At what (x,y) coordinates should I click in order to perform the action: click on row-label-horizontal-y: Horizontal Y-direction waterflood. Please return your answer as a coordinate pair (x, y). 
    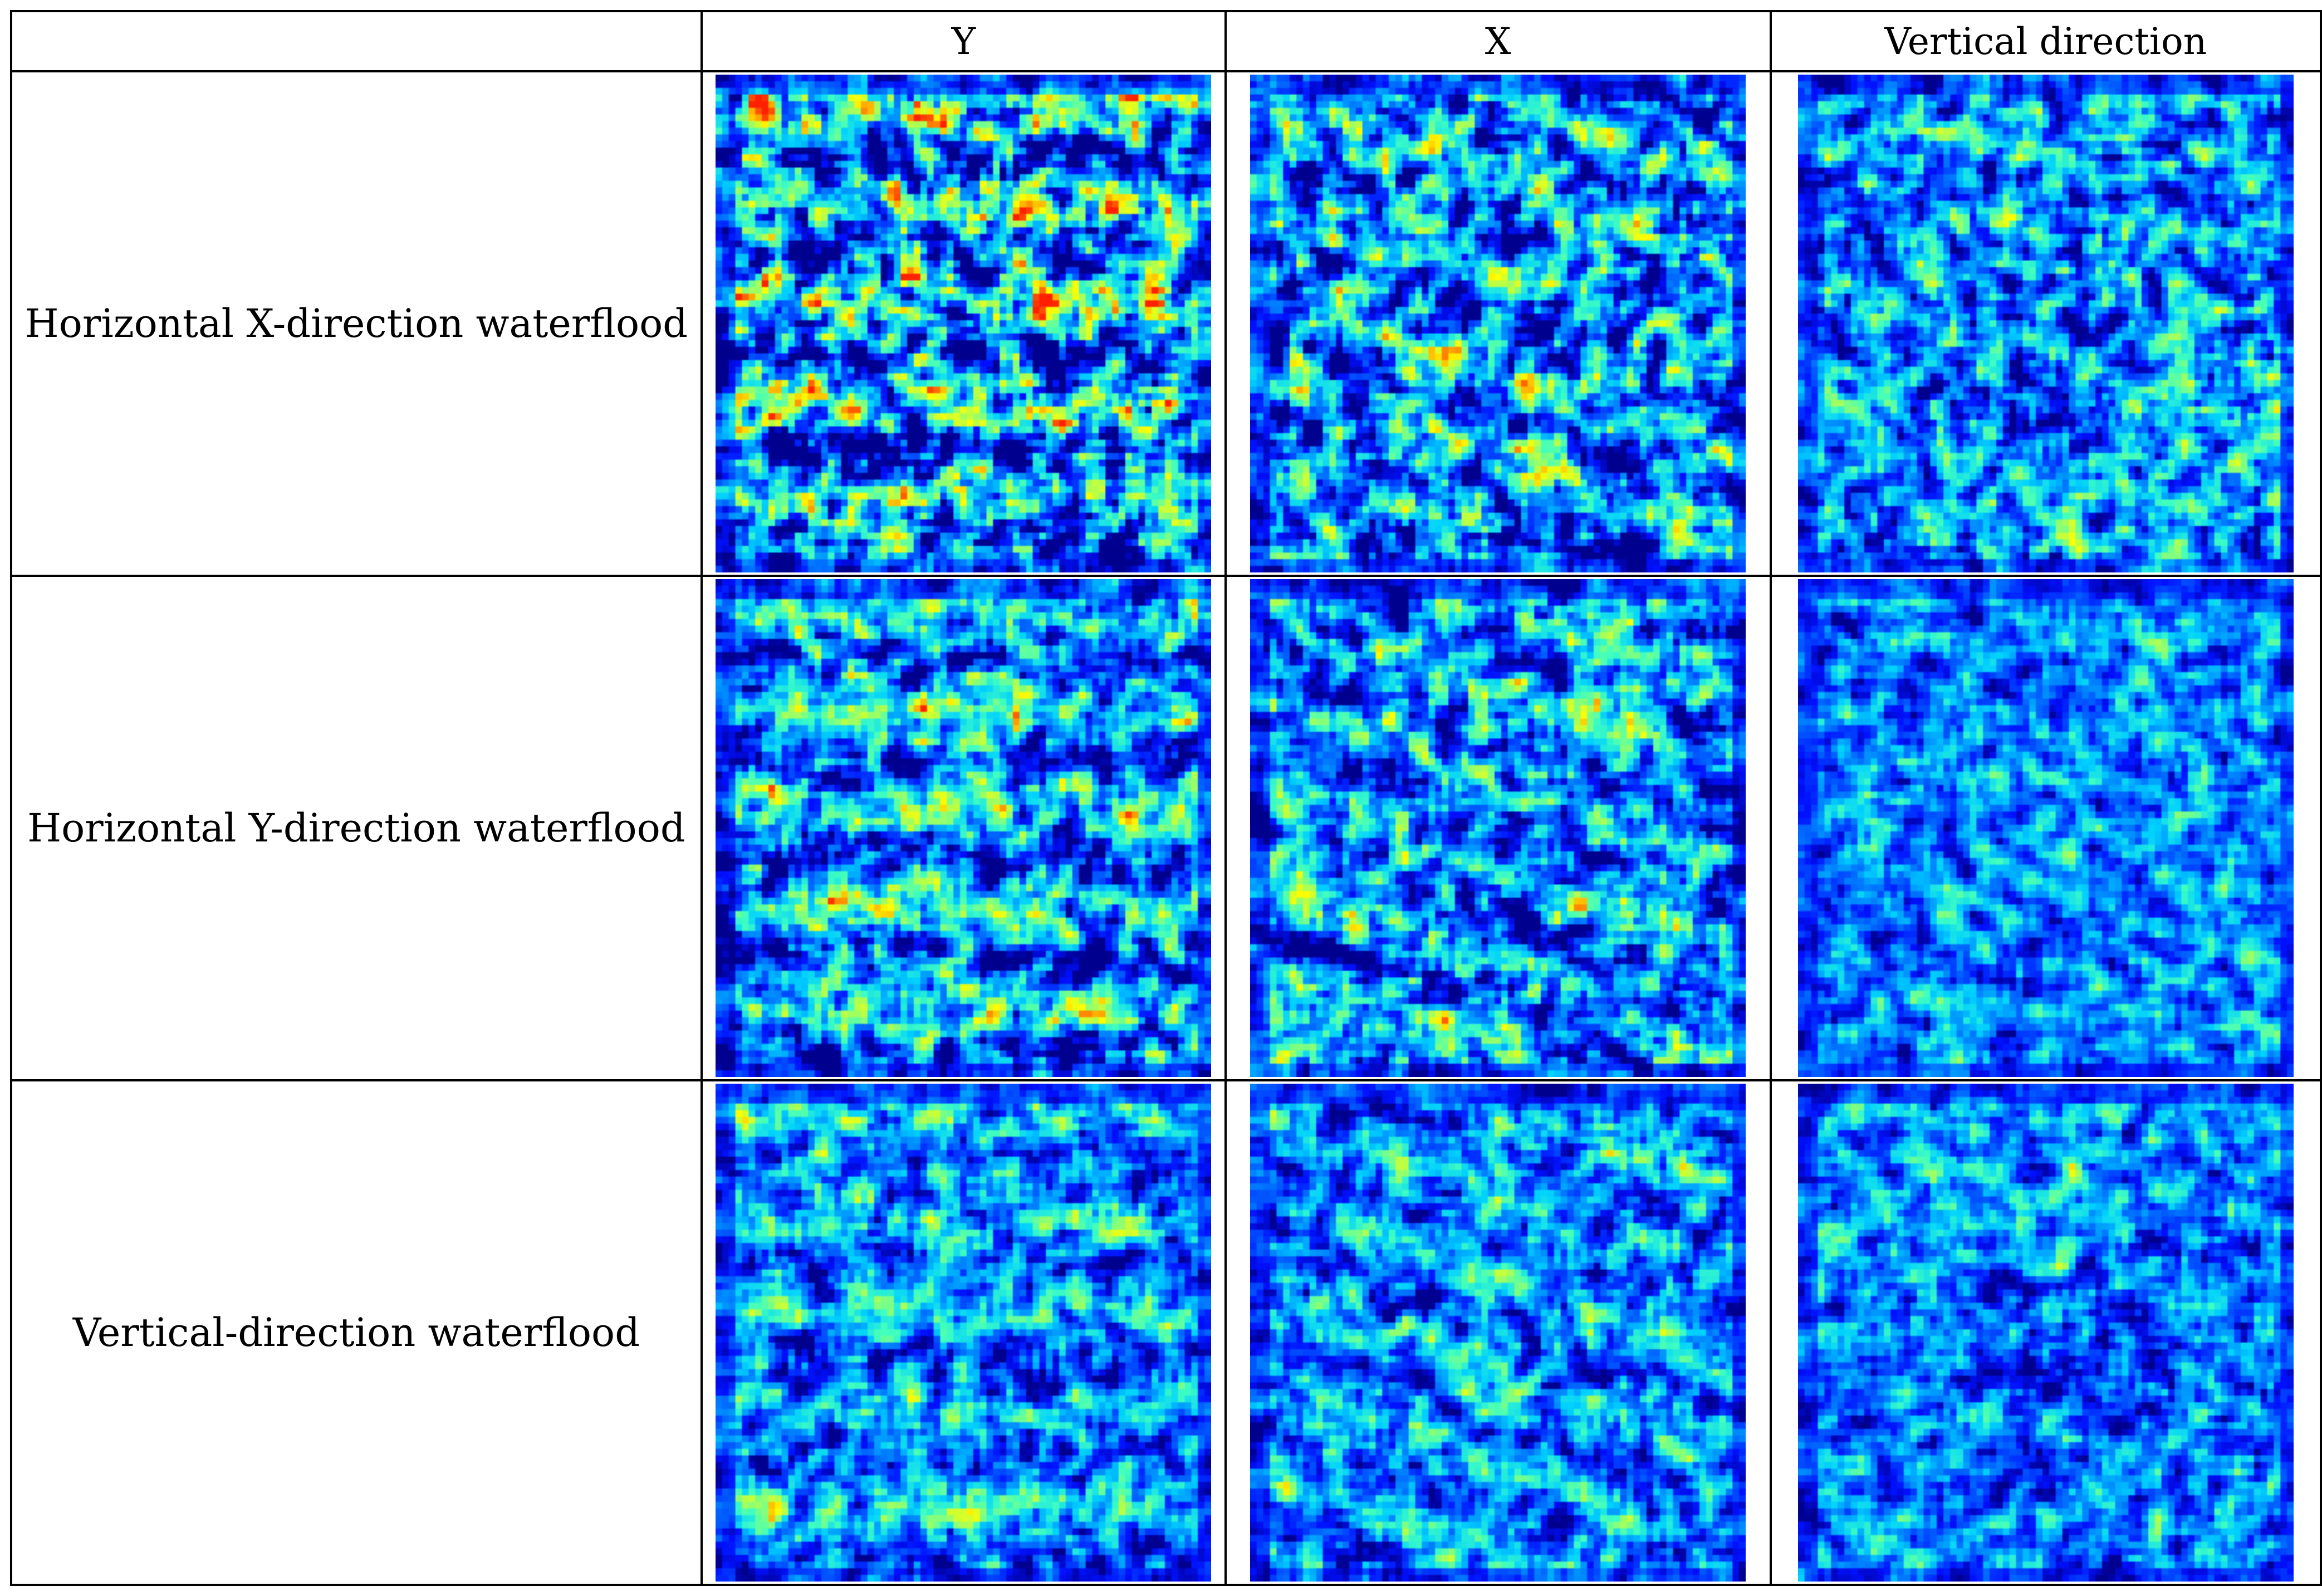
    Looking at the image, I should click on (356, 828).